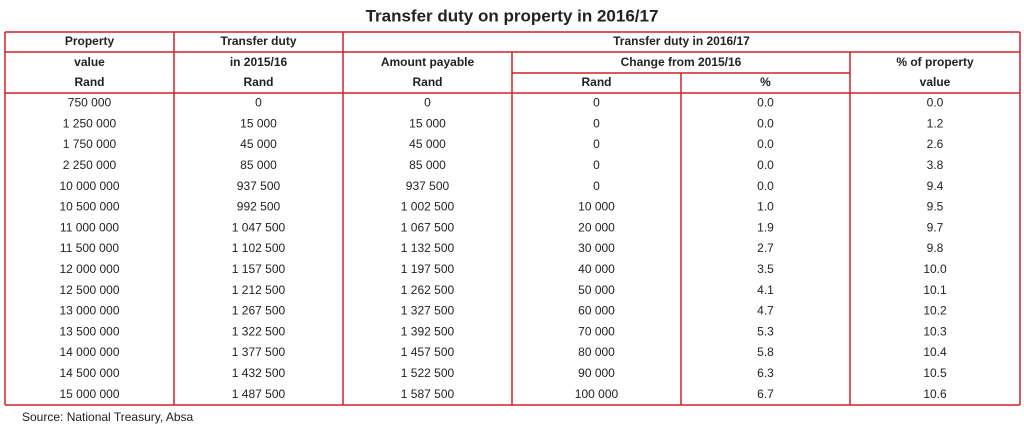 The width and height of the screenshot is (1024, 437). Describe the element at coordinates (935, 311) in the screenshot. I see `table-cell: 10.2` at that location.